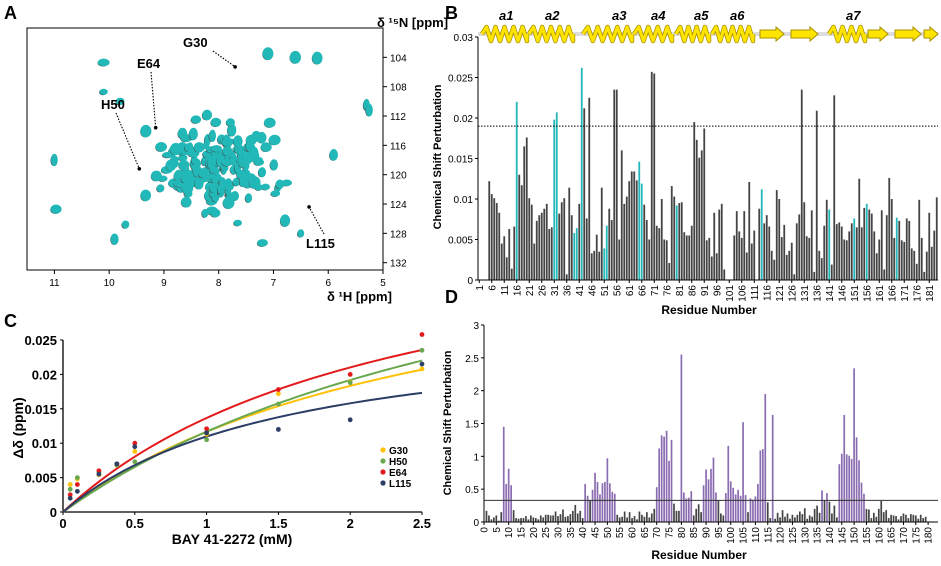 The height and width of the screenshot is (566, 941). I want to click on csp-b-x-tick-label: 6, so click(492, 288).